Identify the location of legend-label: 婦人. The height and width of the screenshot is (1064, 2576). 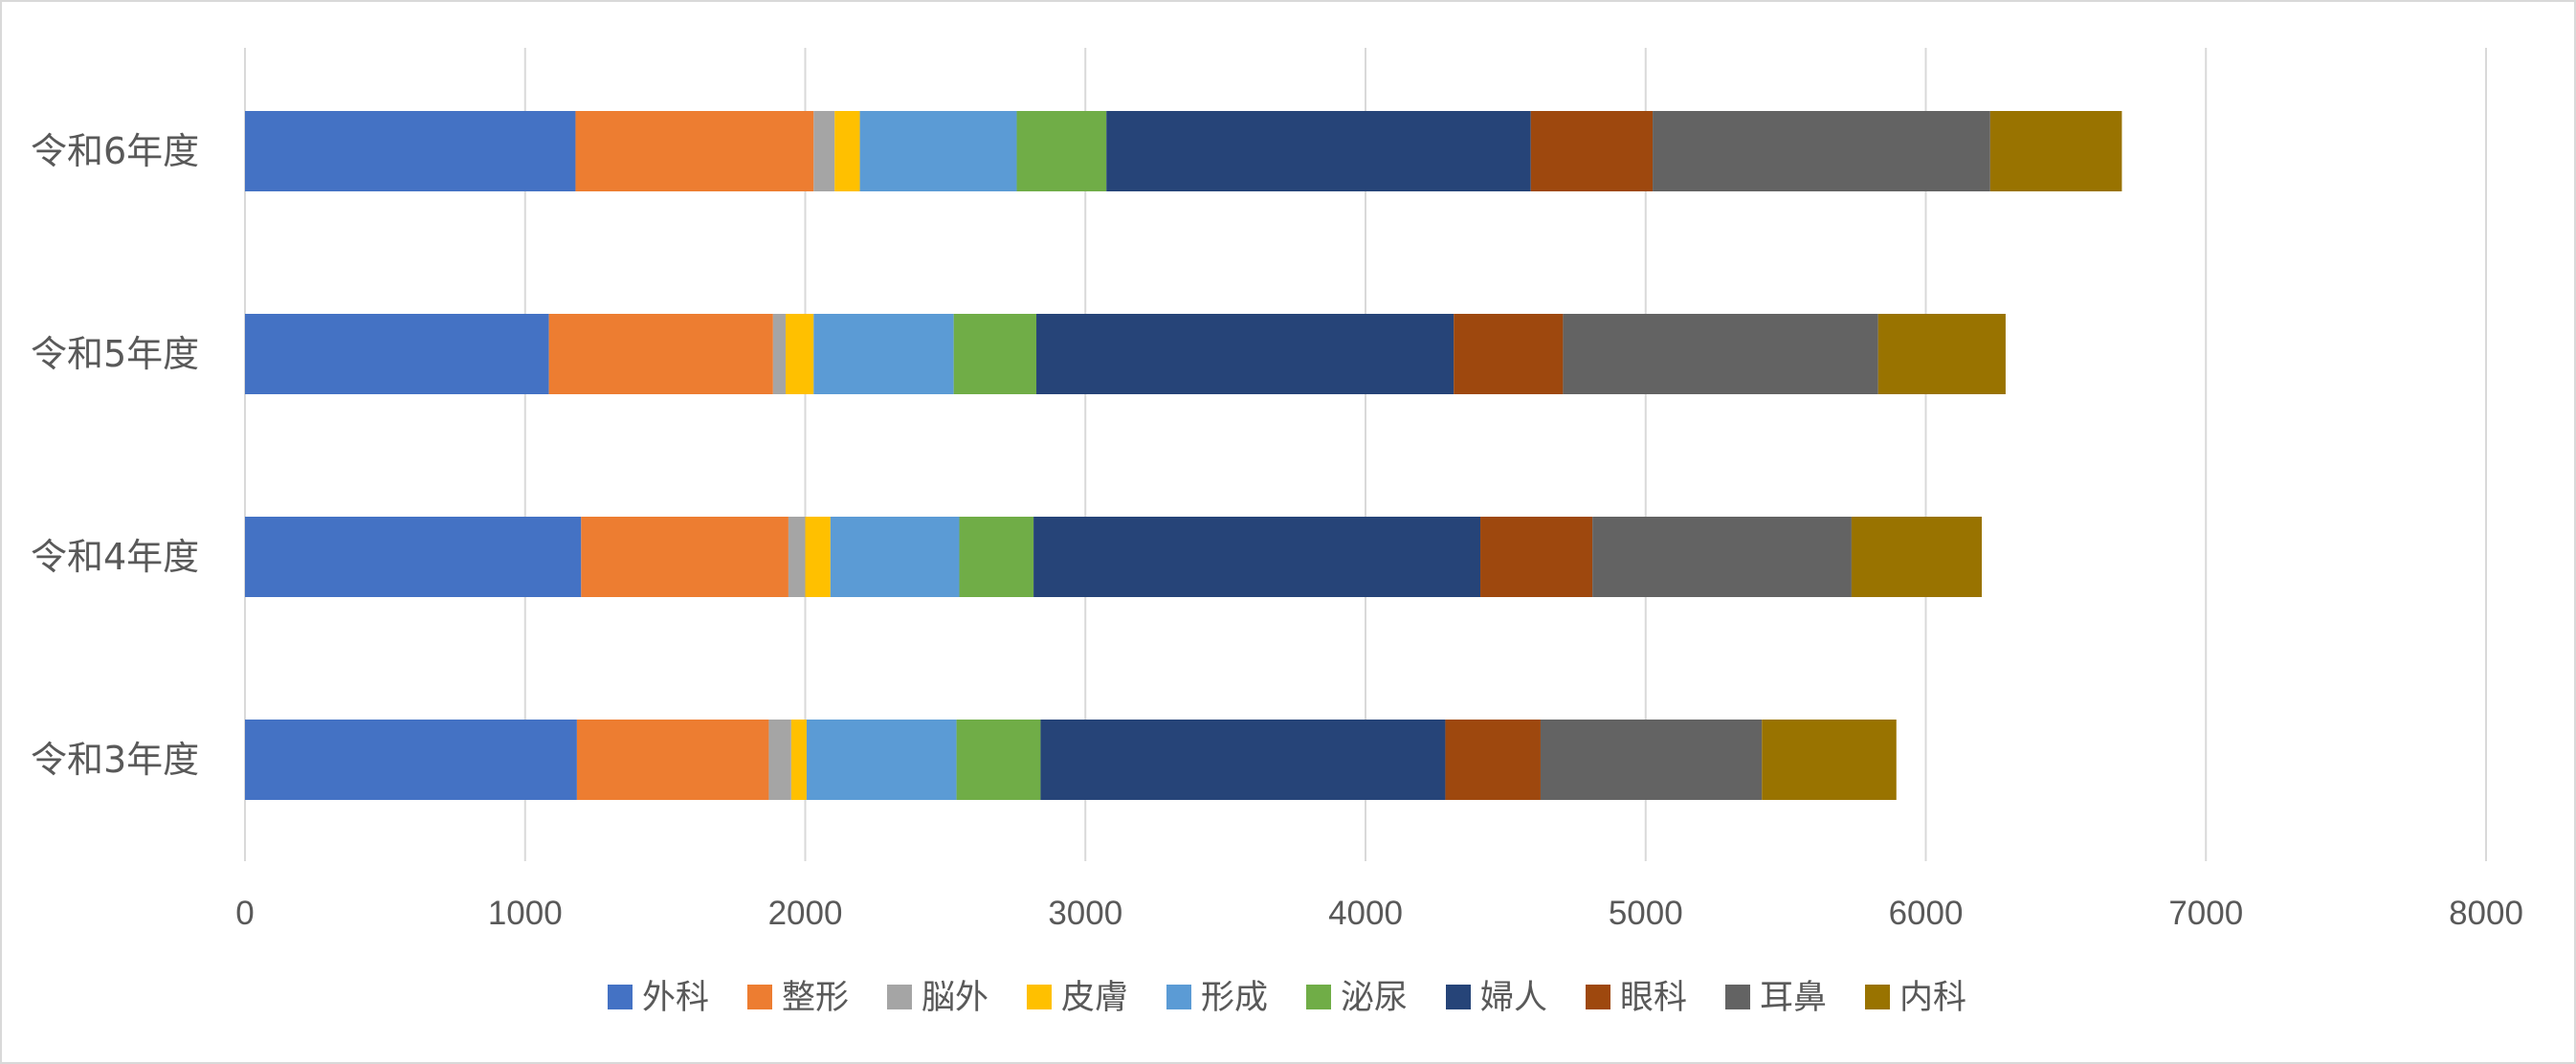
(1513, 998).